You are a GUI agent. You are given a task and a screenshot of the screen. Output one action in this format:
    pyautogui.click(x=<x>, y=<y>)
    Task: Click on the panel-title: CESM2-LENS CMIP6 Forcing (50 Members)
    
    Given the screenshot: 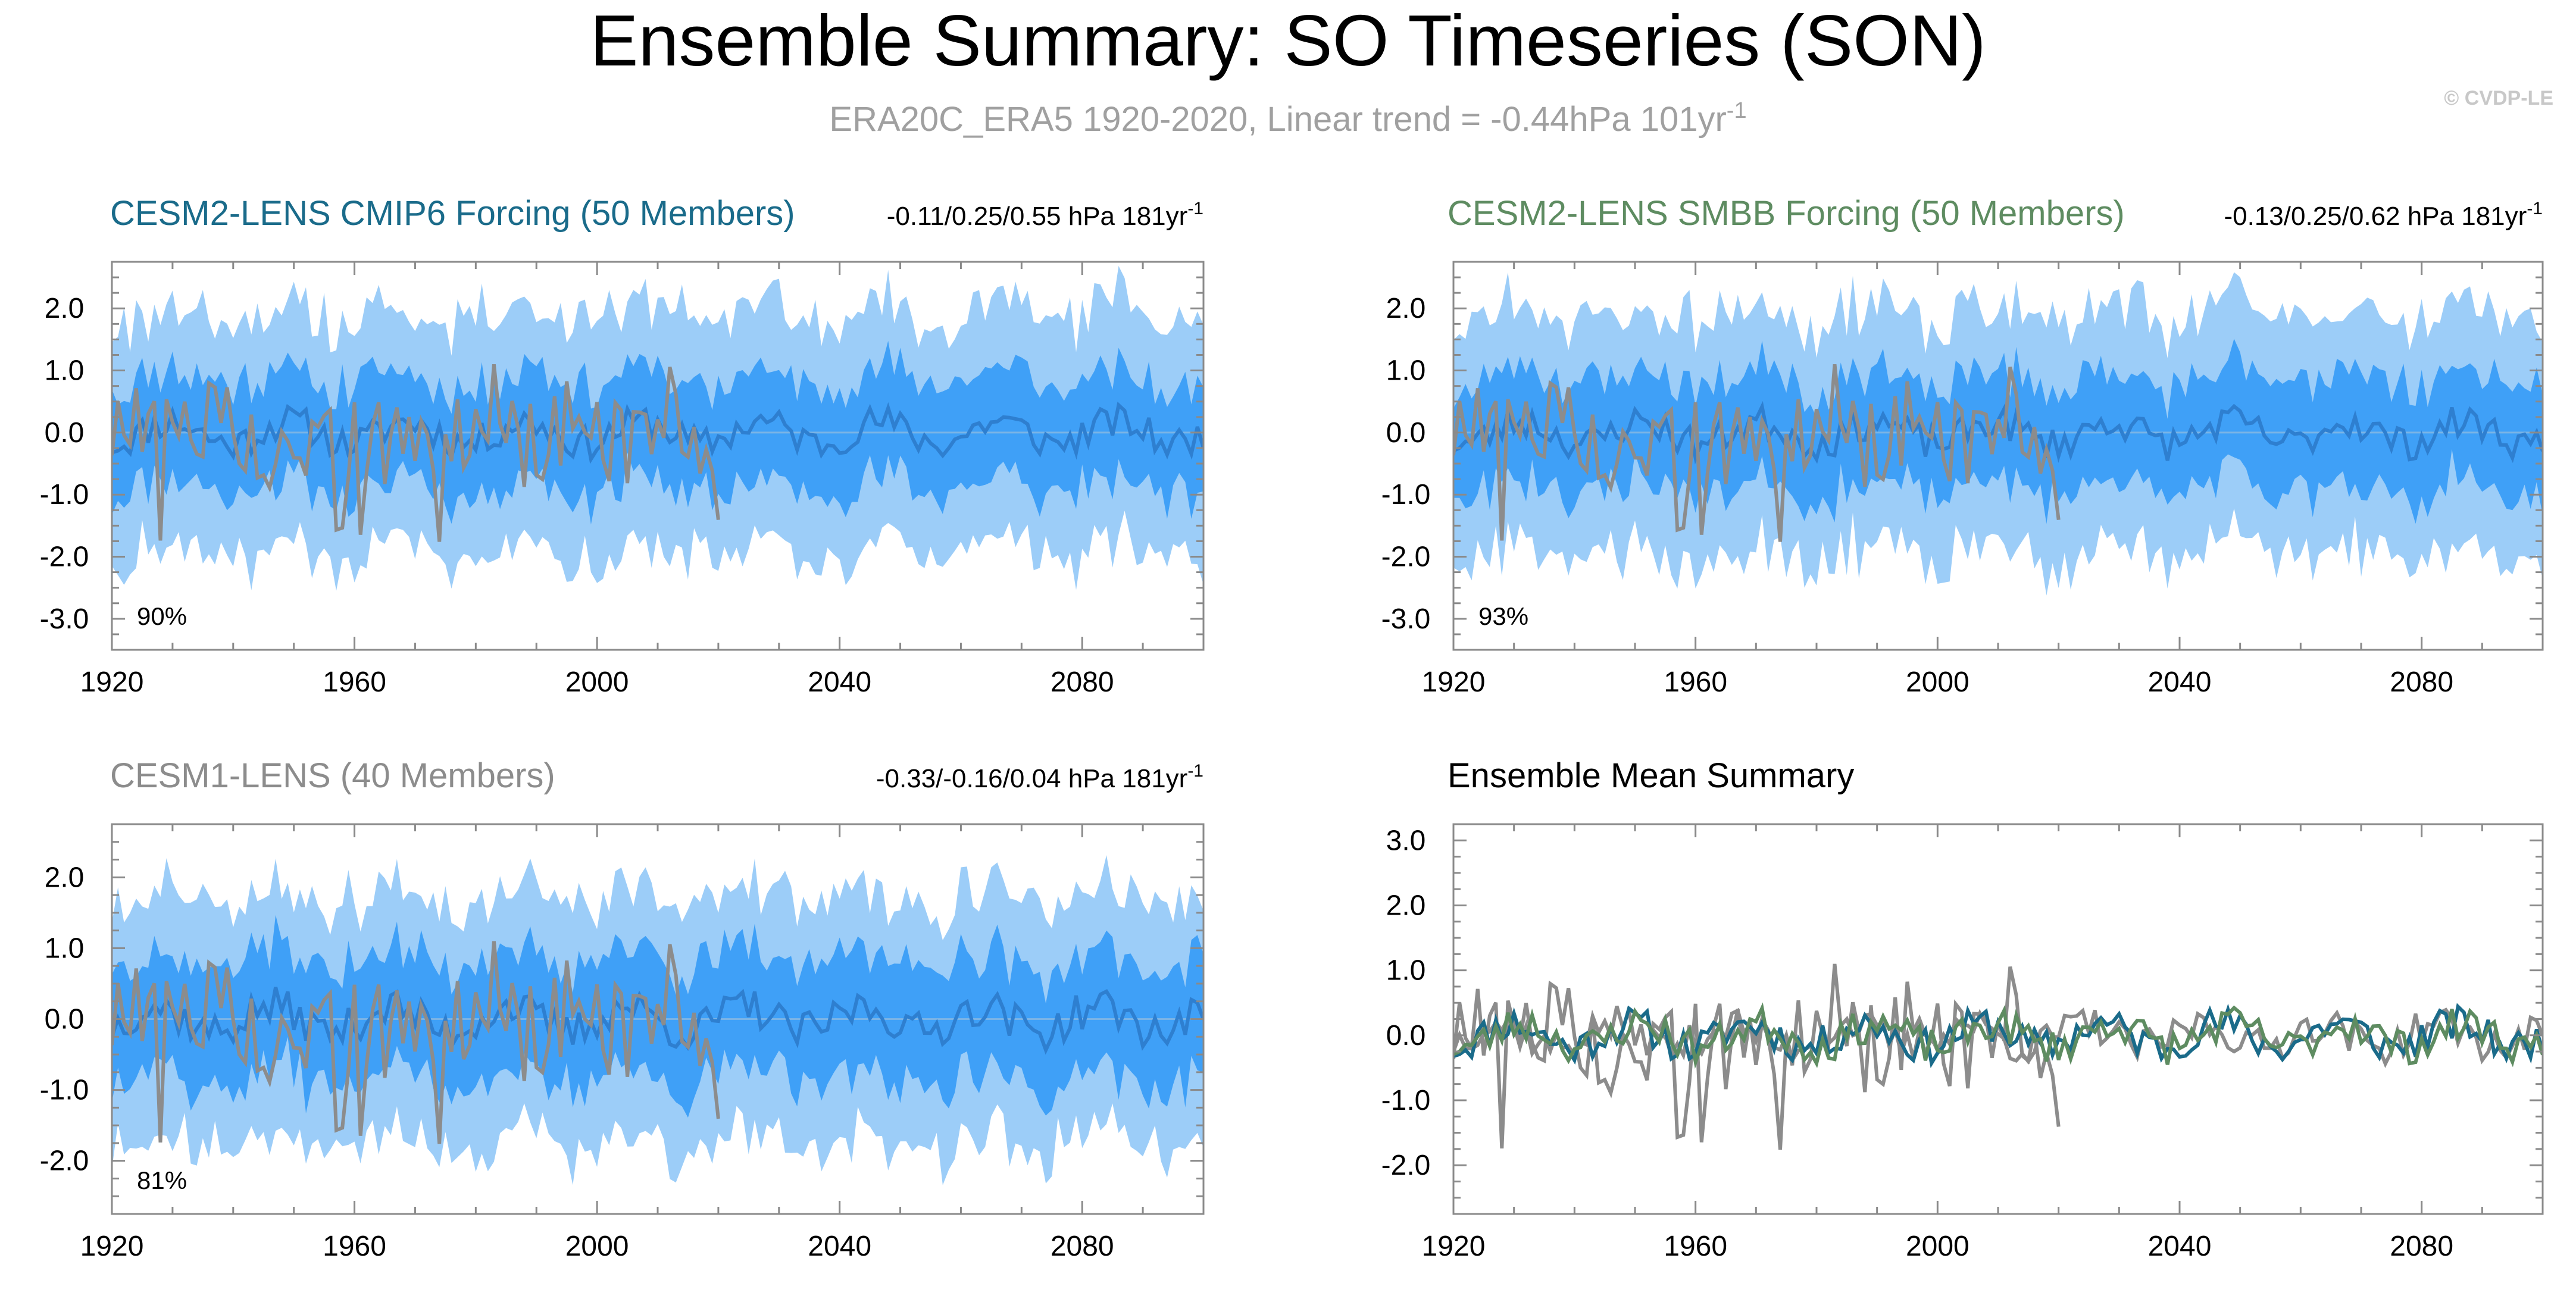 What is the action you would take?
    pyautogui.click(x=452, y=214)
    